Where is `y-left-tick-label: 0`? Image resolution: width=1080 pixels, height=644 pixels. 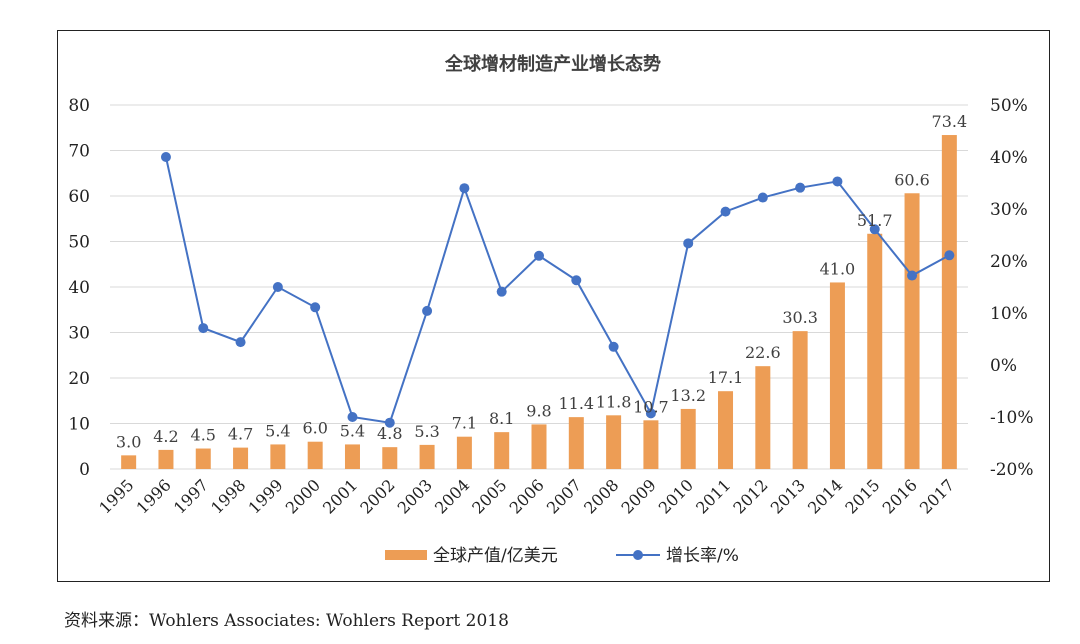
y-left-tick-label: 0 is located at coordinates (84, 470).